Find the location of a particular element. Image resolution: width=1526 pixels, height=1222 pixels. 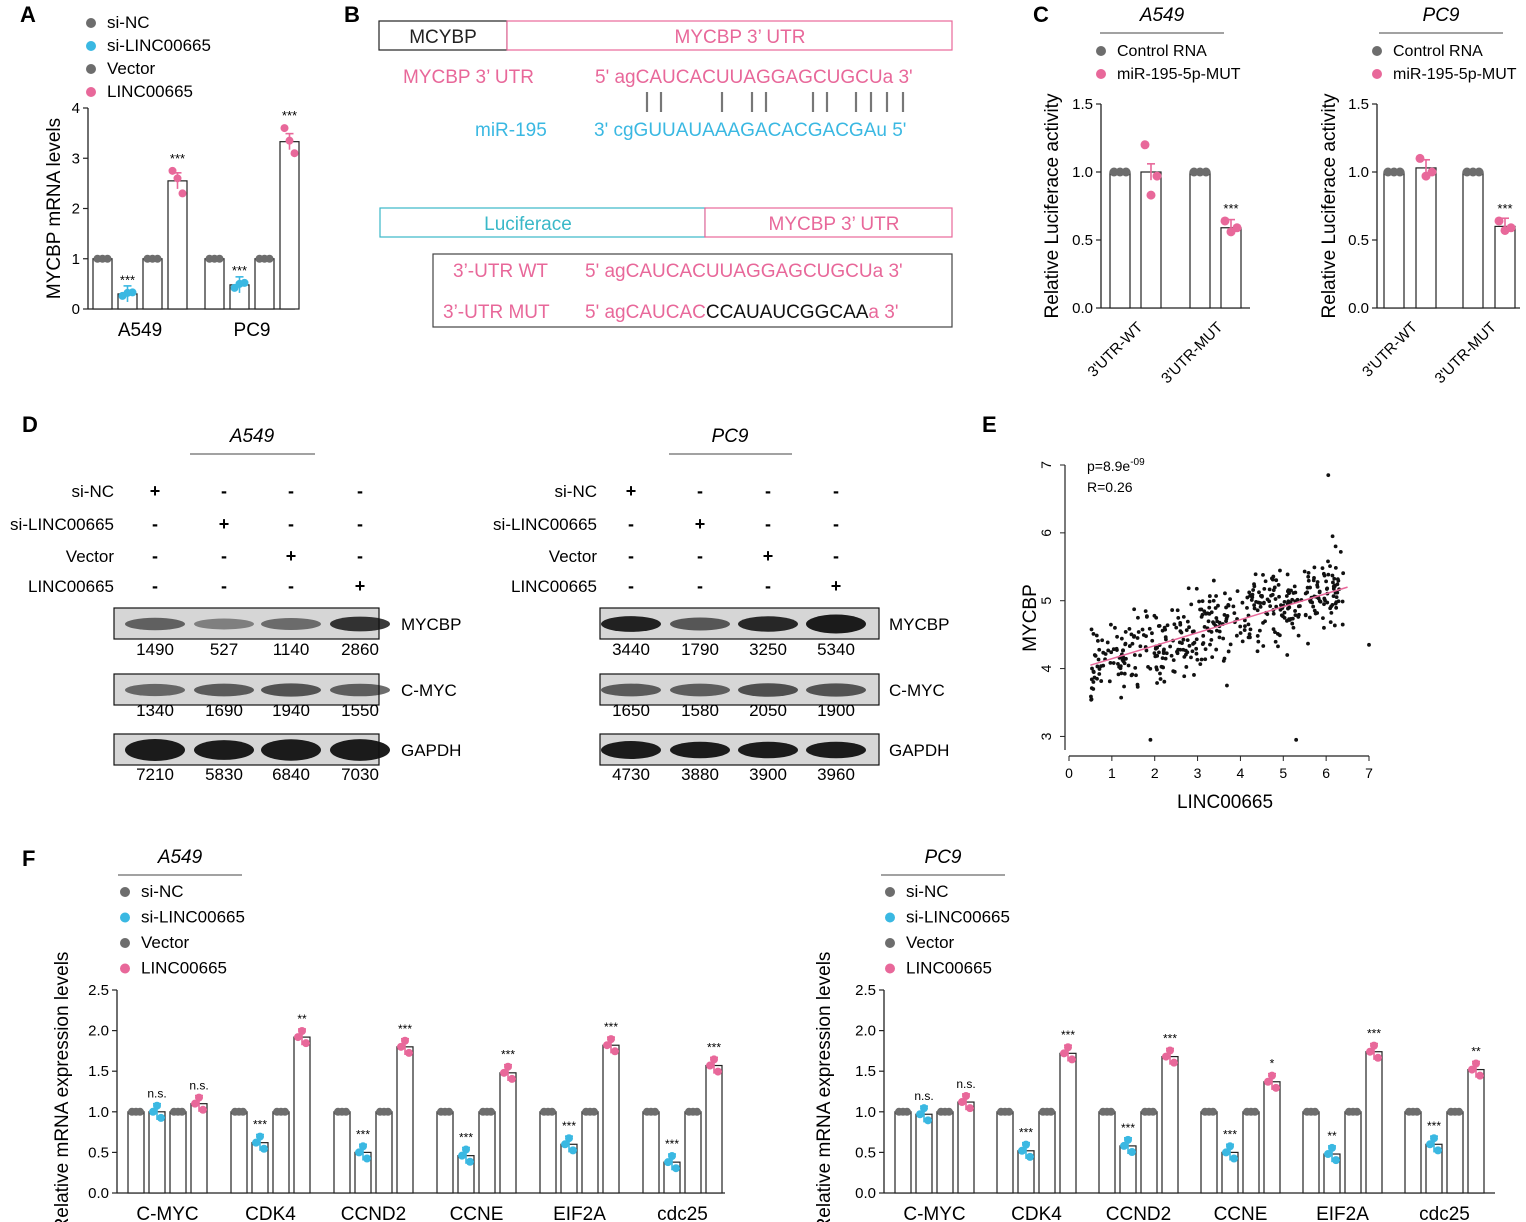

legend-label: miR-195-5p-MUT is located at coordinates (1179, 74).